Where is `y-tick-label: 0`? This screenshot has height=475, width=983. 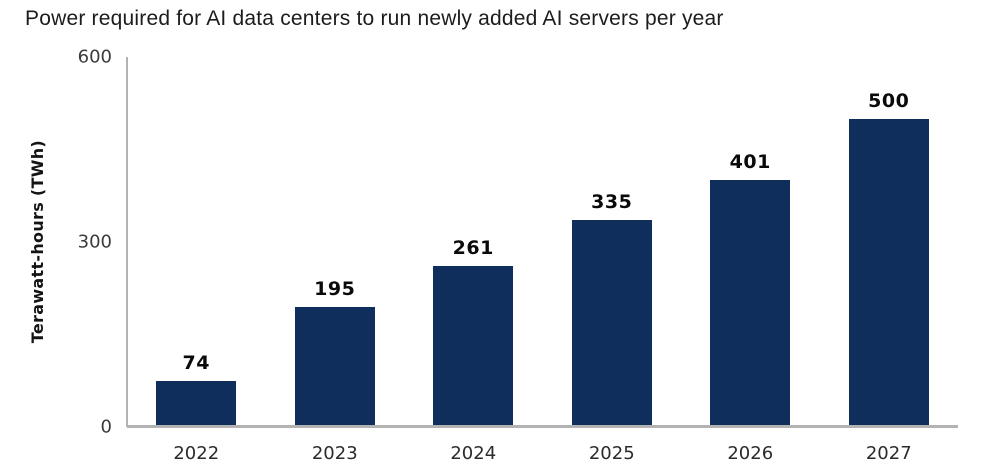
y-tick-label: 0 is located at coordinates (106, 427).